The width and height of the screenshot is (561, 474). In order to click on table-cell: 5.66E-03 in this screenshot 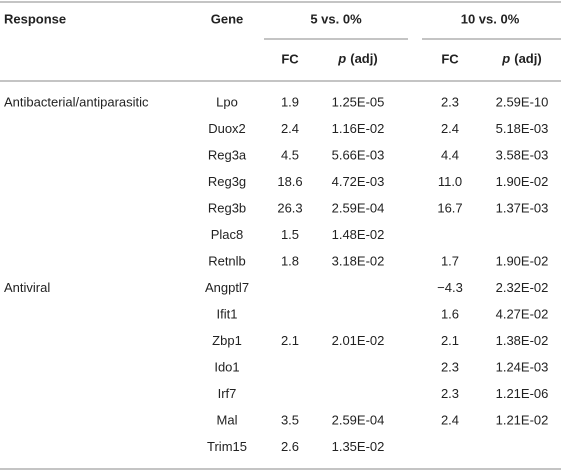, I will do `click(358, 154)`.